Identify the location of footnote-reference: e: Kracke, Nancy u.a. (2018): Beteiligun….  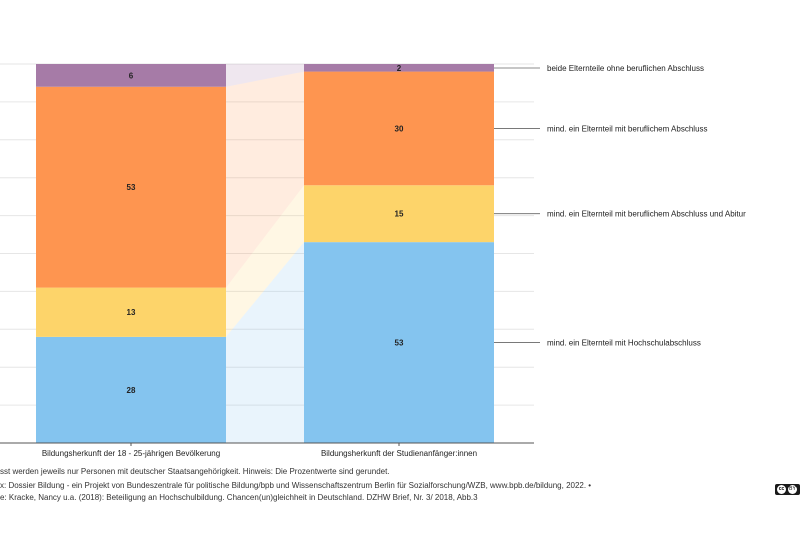
(239, 497).